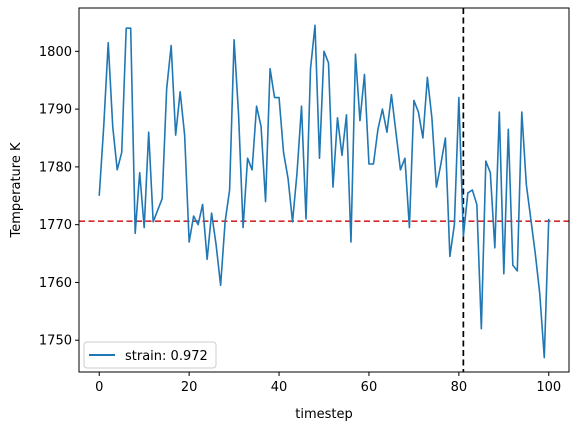 The width and height of the screenshot is (580, 432). What do you see at coordinates (166, 356) in the screenshot?
I see `legend-label: strain: 0.972` at bounding box center [166, 356].